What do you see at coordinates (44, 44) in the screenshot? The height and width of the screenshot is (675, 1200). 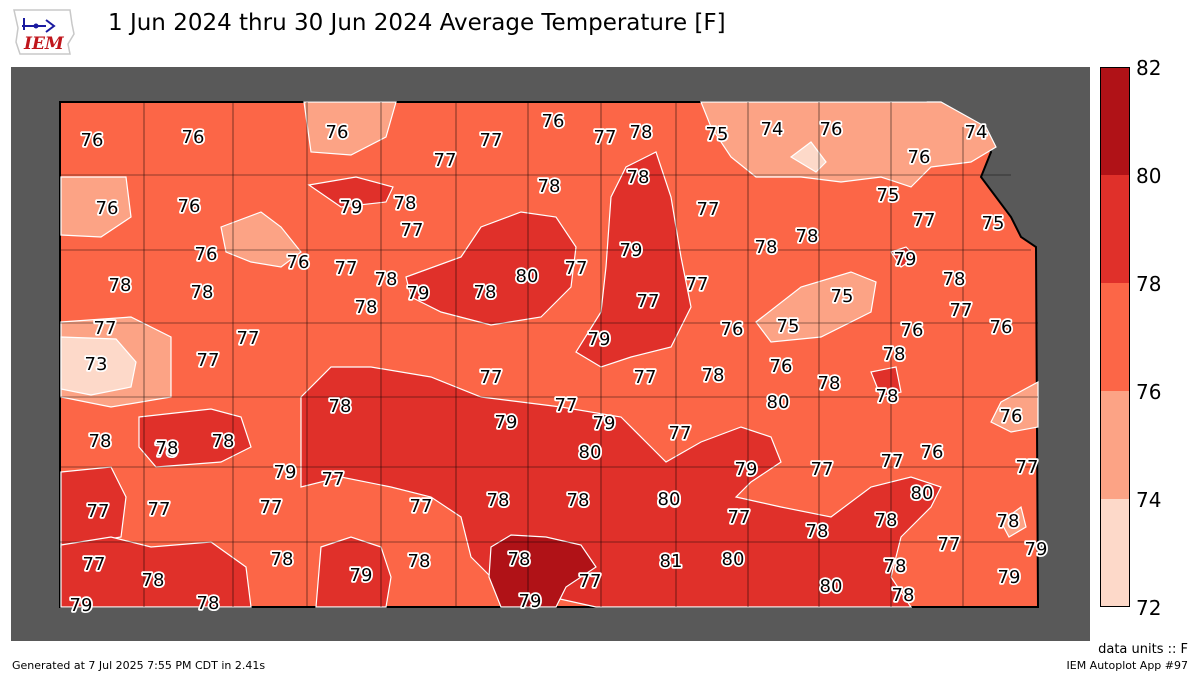 I see `logo-text: IEM` at bounding box center [44, 44].